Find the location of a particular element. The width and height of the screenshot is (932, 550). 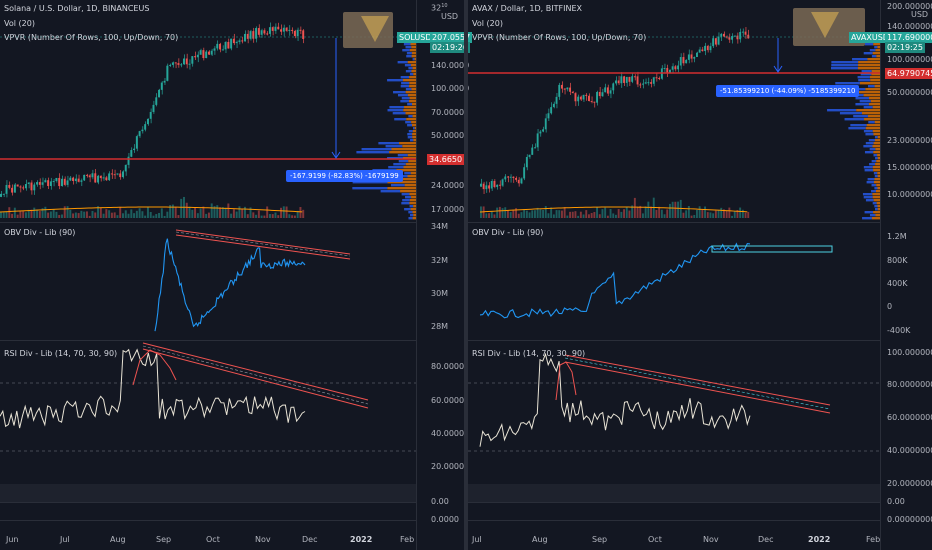

chart-title: Solana / U.S. Dollar, 1D, BINANCEUS is located at coordinates (77, 8).